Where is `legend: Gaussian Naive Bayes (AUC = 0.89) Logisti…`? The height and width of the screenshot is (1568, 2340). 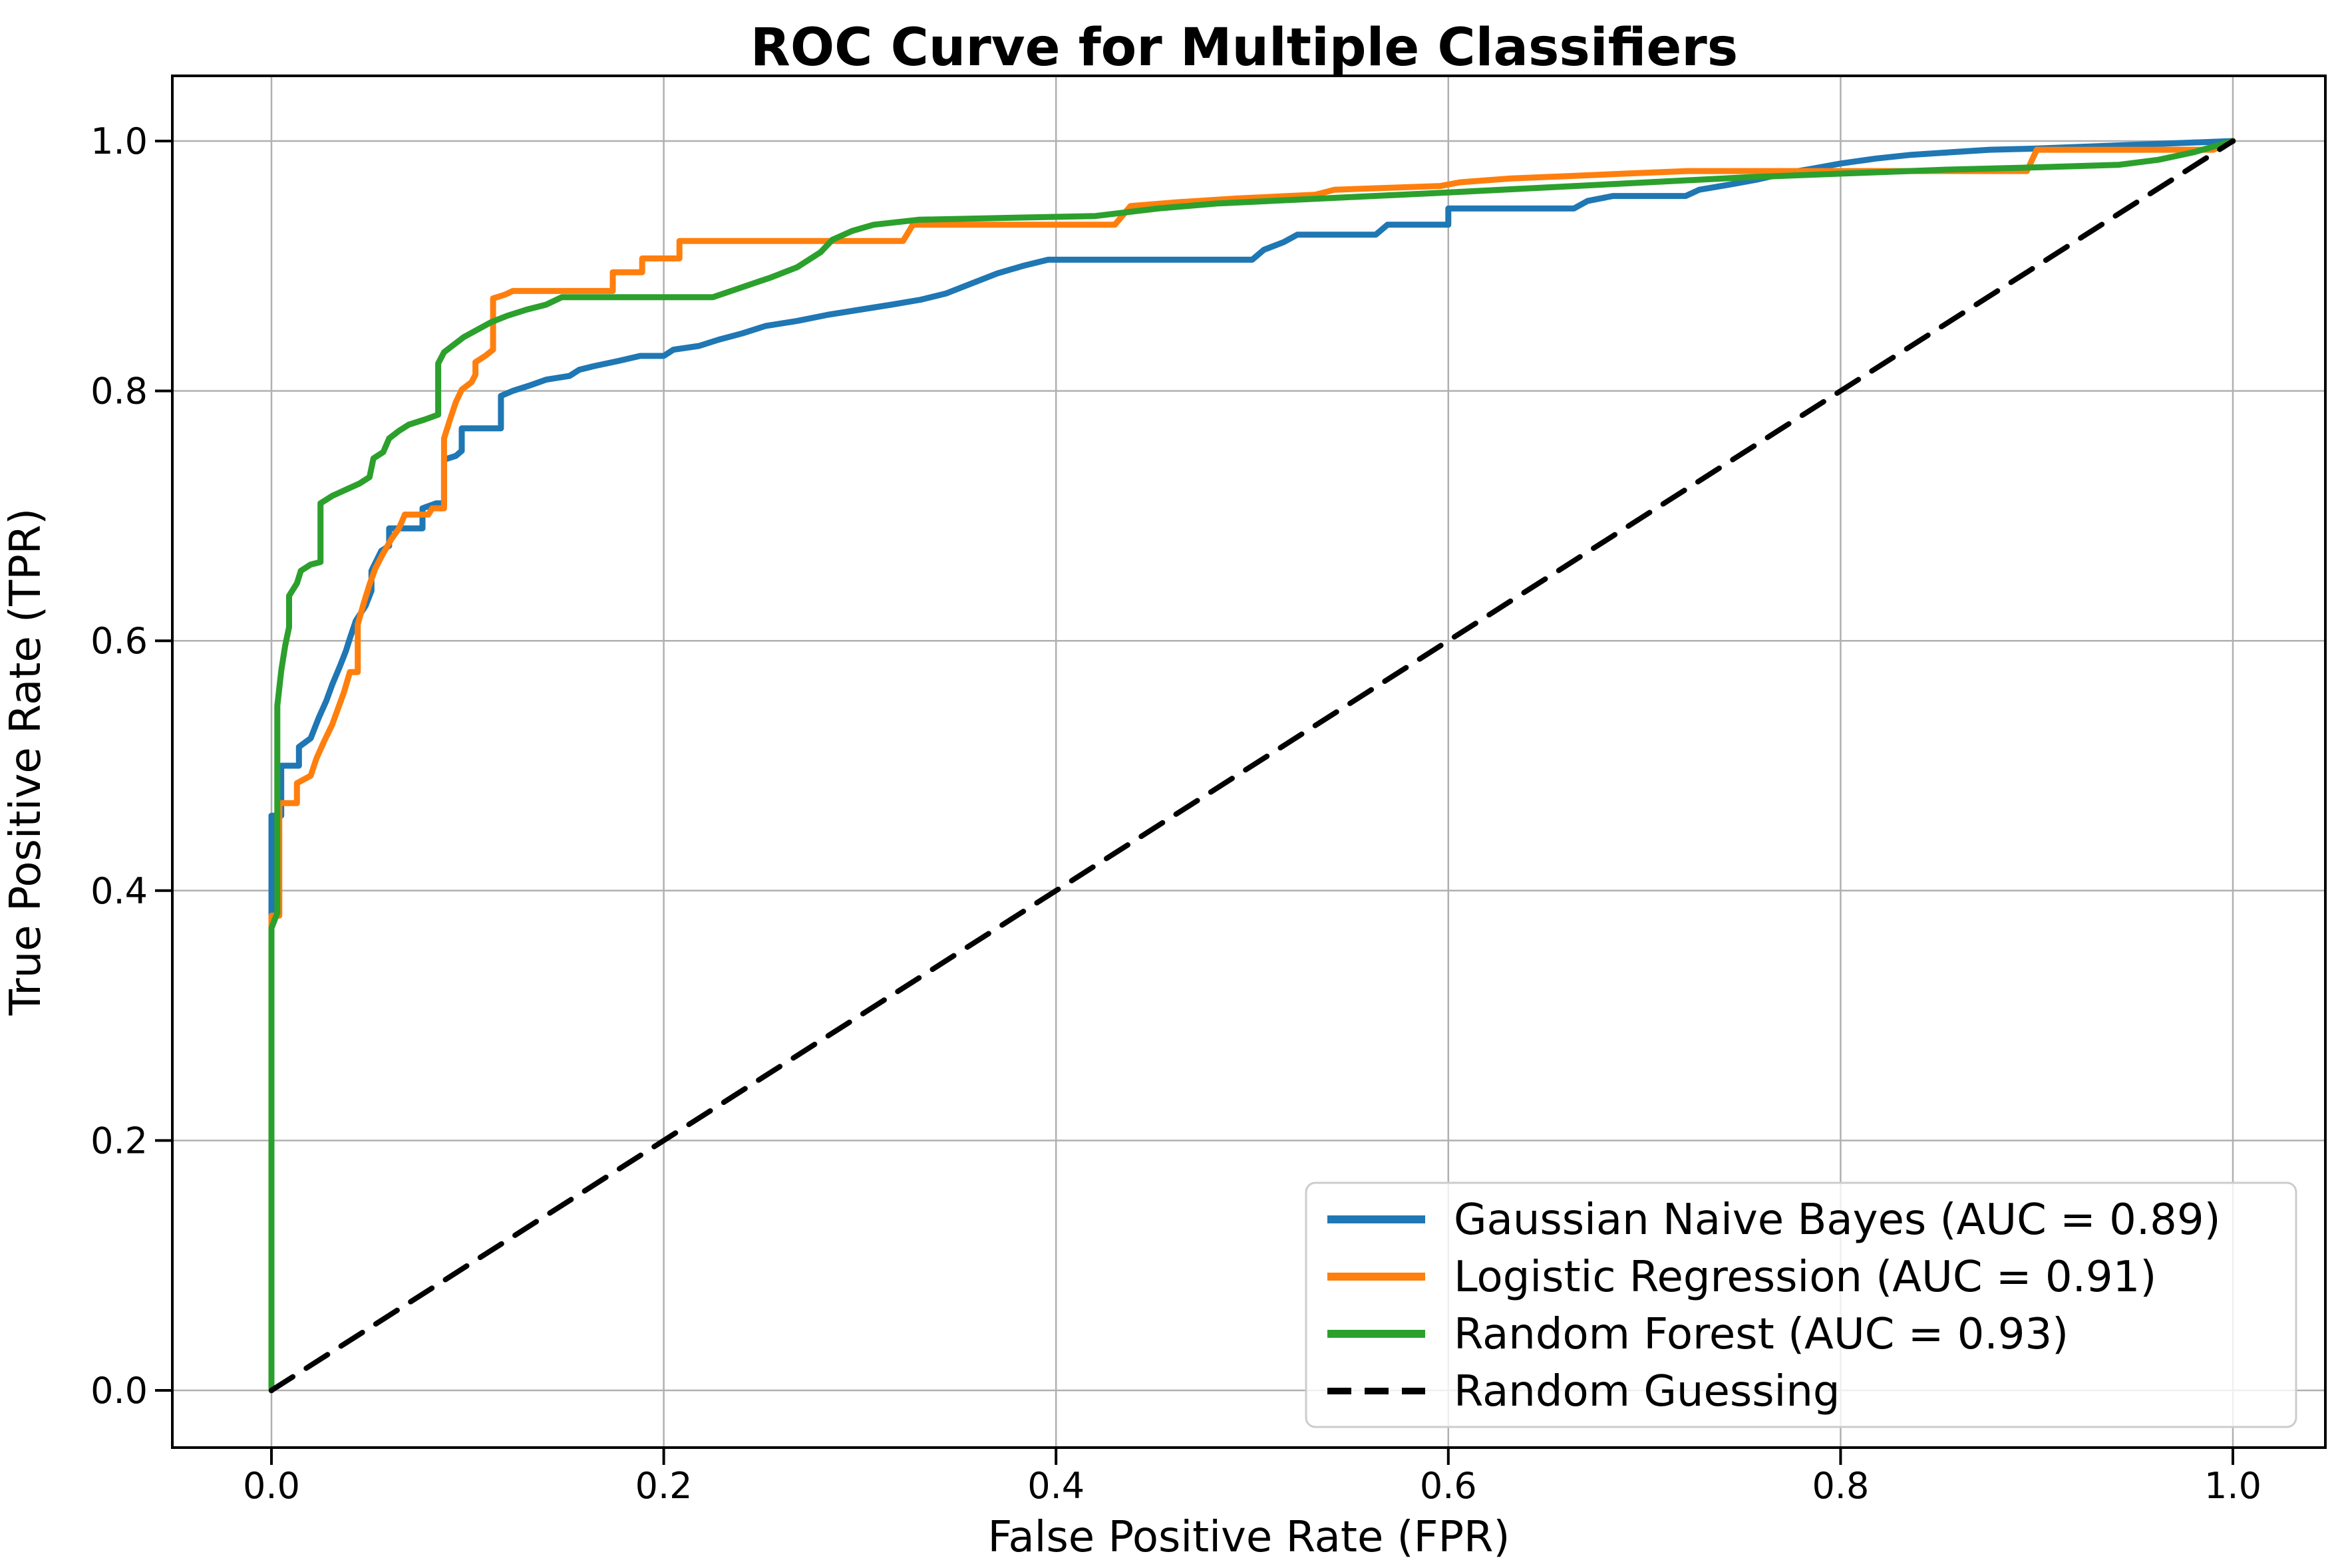 legend: Gaussian Naive Bayes (AUC = 0.89) Logisti… is located at coordinates (1801, 1304).